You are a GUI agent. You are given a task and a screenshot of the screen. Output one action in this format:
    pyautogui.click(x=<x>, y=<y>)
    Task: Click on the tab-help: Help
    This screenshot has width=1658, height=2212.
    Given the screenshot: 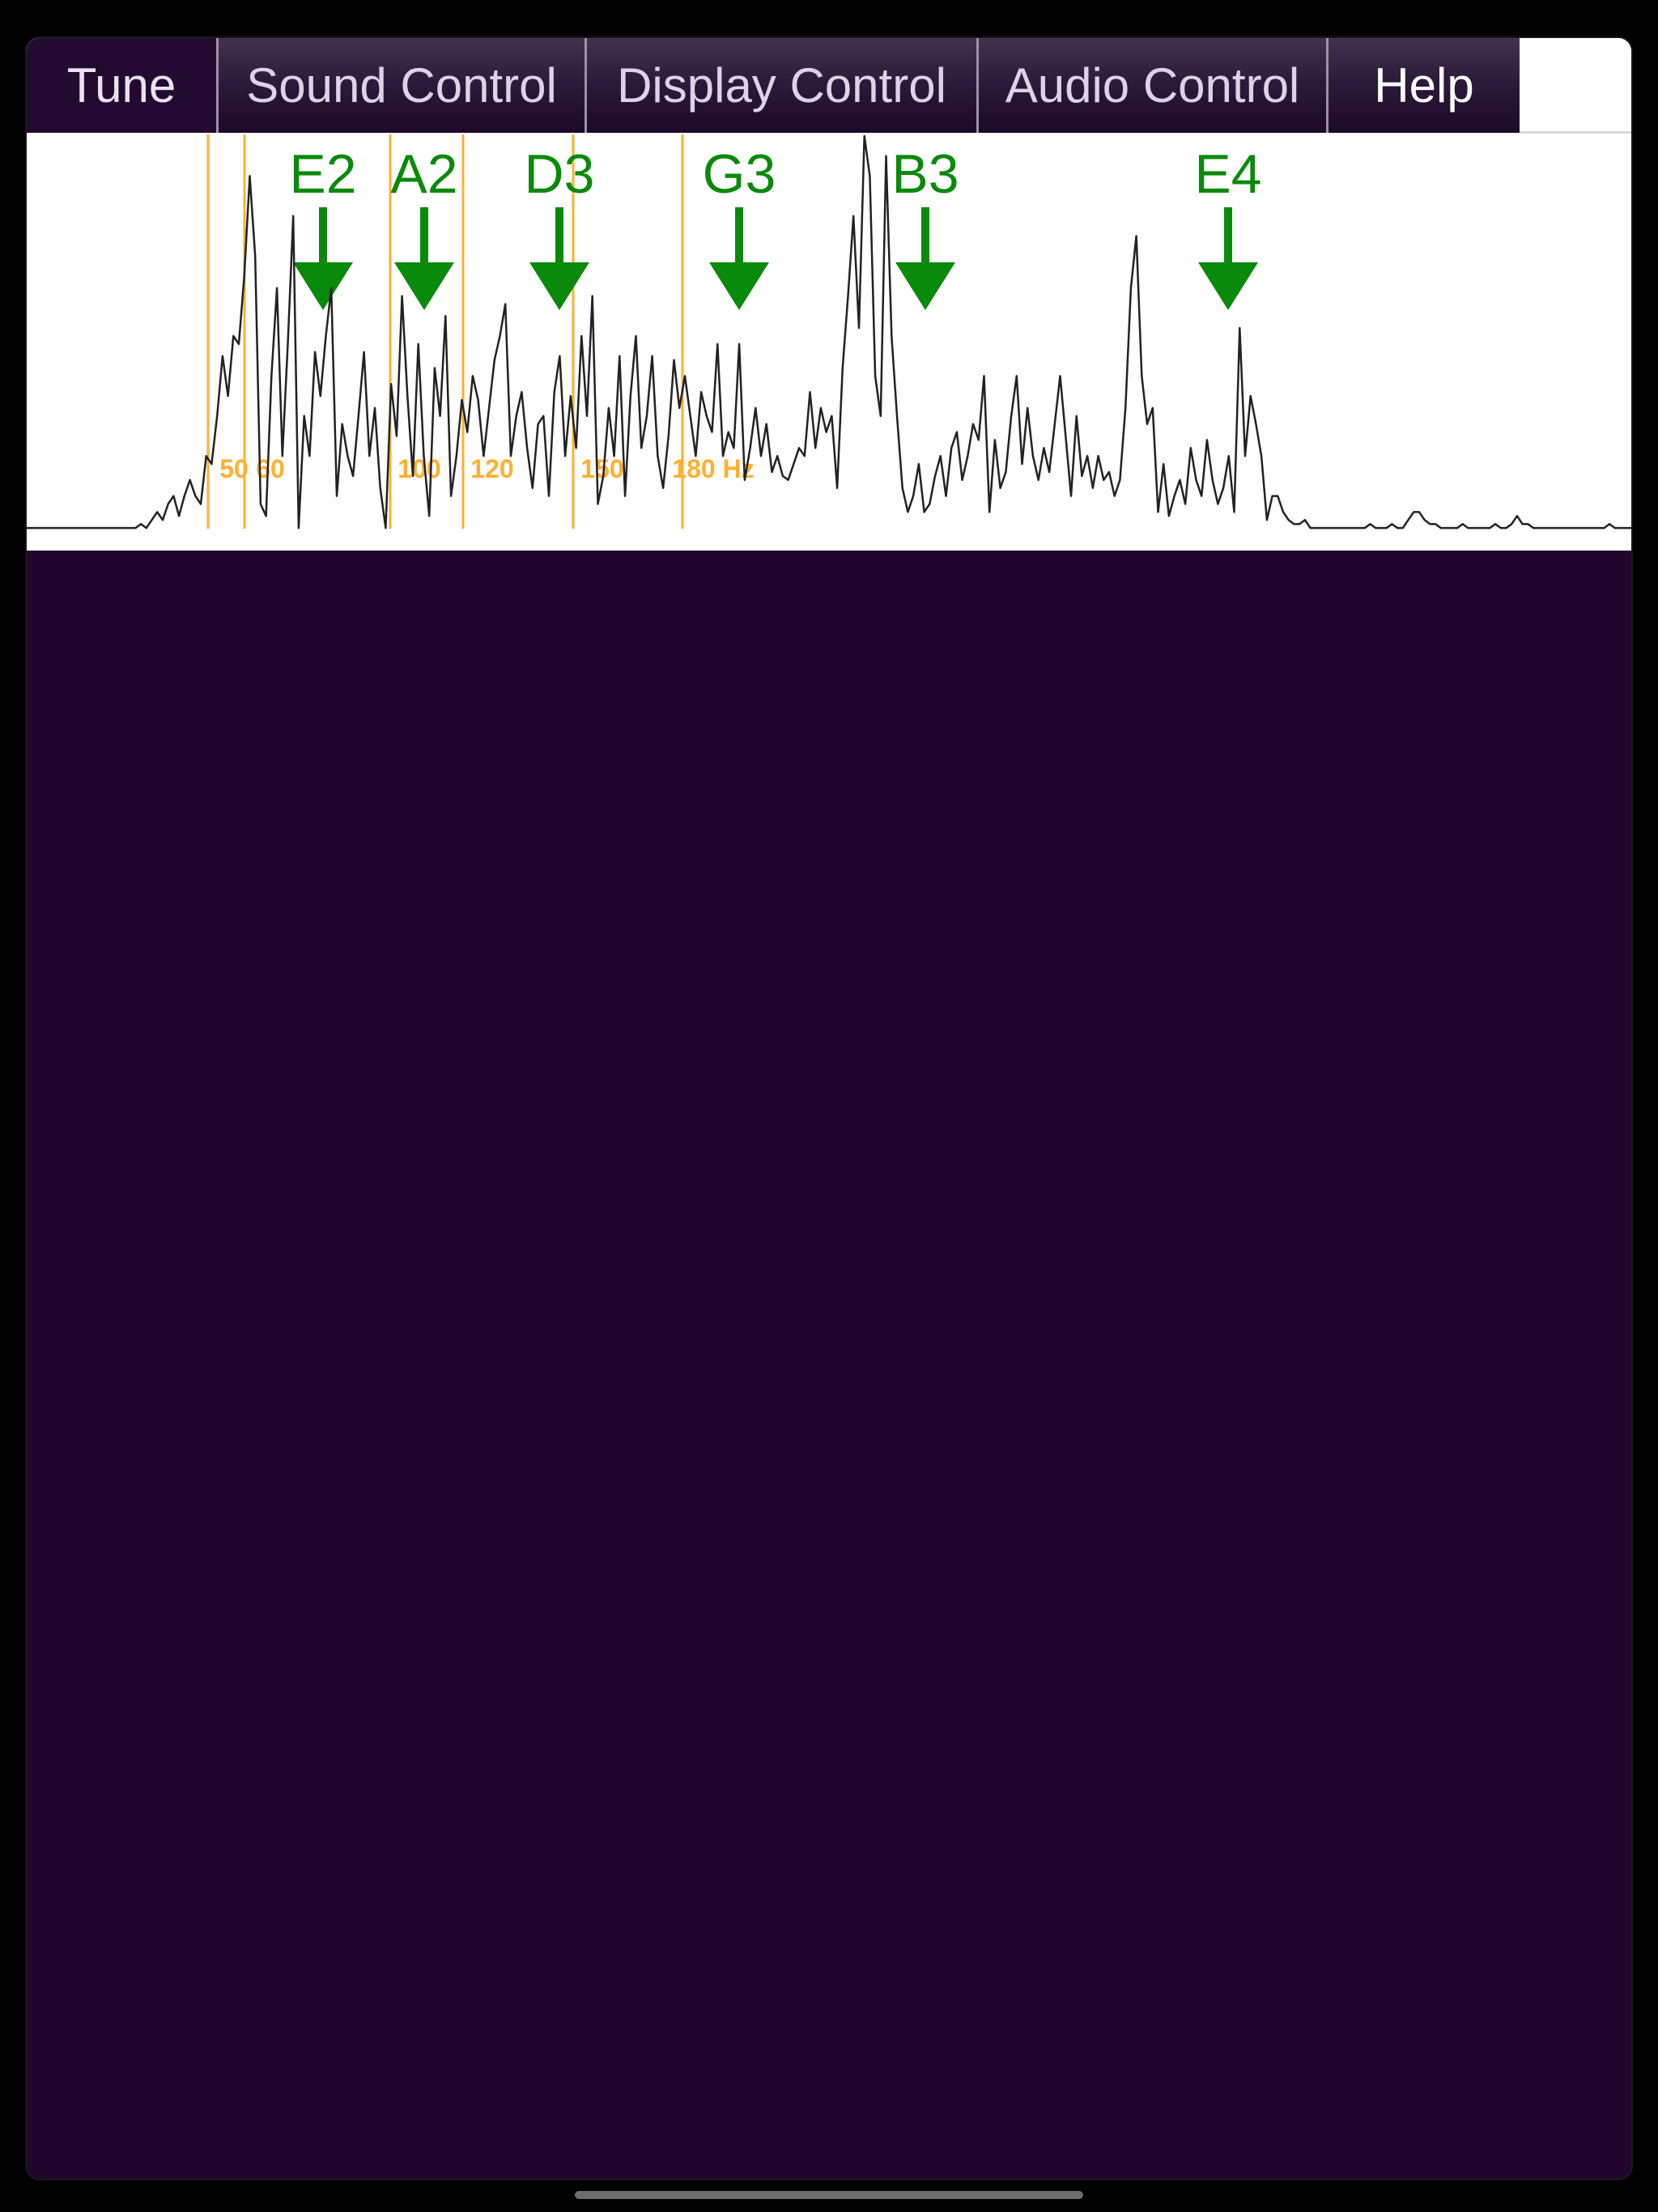 What is the action you would take?
    pyautogui.click(x=1424, y=86)
    